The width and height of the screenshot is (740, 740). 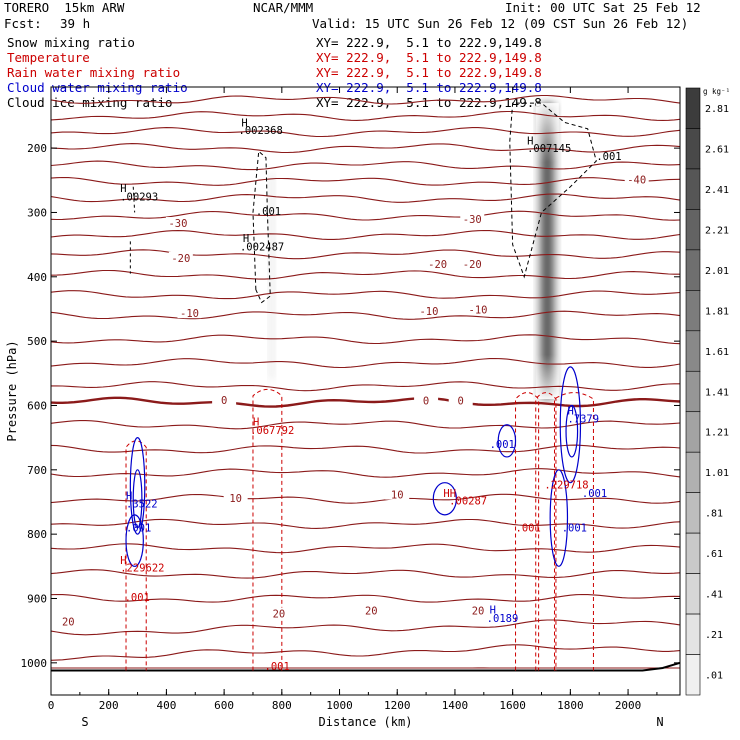 I want to click on field-annotation: .00293, so click(x=139, y=197).